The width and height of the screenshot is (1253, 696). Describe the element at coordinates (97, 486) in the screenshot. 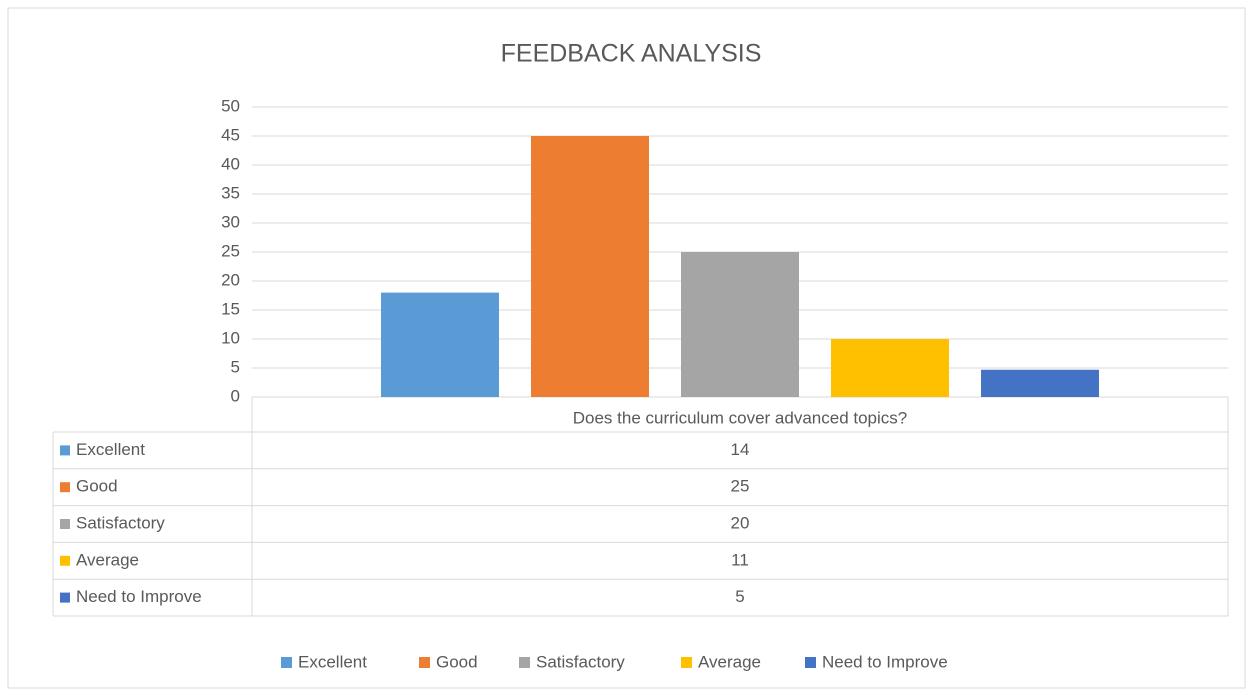

I see `table-row-label: Good` at that location.